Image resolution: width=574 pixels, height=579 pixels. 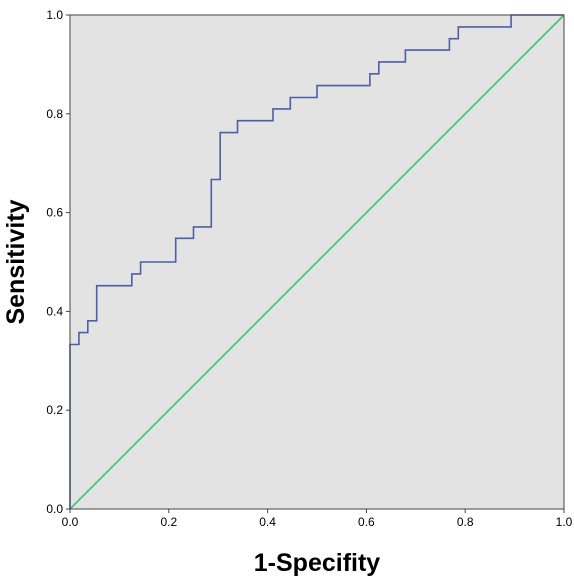 I want to click on y-tick-label: 0.2, so click(x=54, y=410).